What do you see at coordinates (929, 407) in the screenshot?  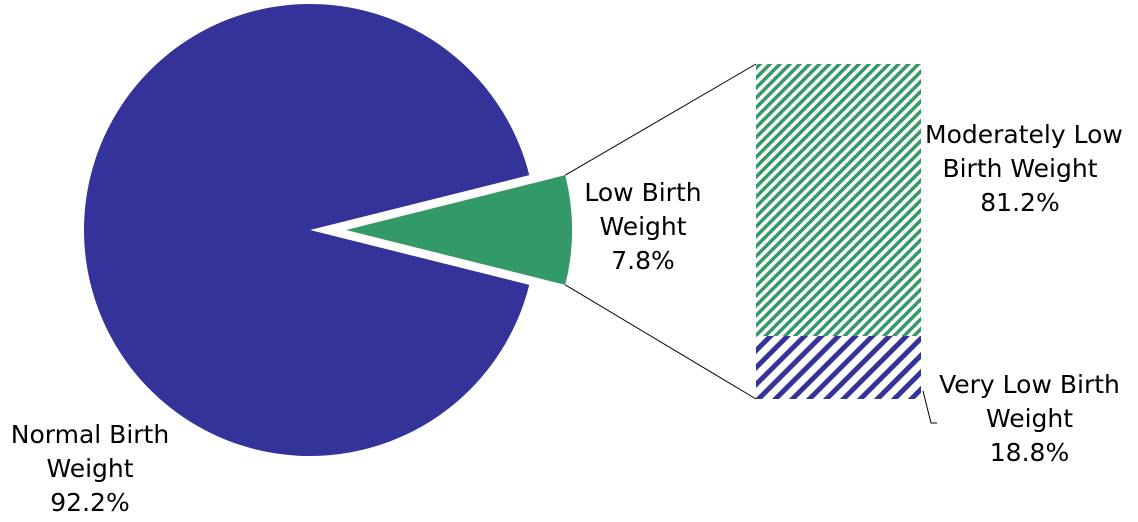 I see `leader-line-very-low` at bounding box center [929, 407].